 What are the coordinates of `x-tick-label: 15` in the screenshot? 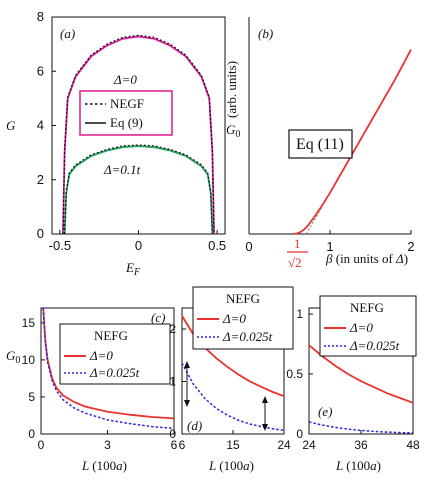 It's located at (233, 445).